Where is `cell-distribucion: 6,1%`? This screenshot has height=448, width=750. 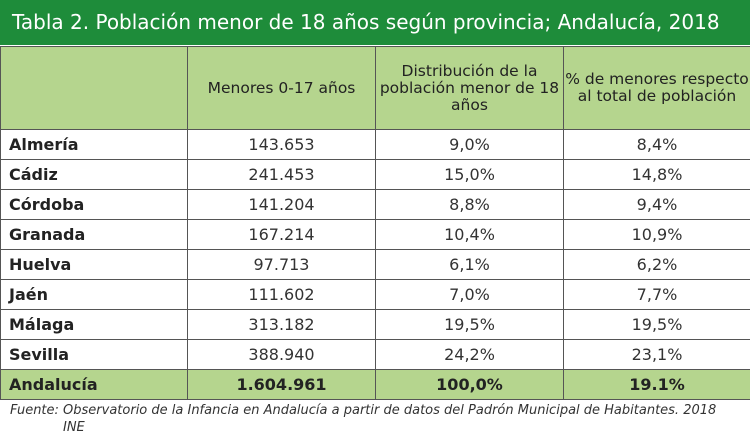
cell-distribucion: 6,1% is located at coordinates (469, 264).